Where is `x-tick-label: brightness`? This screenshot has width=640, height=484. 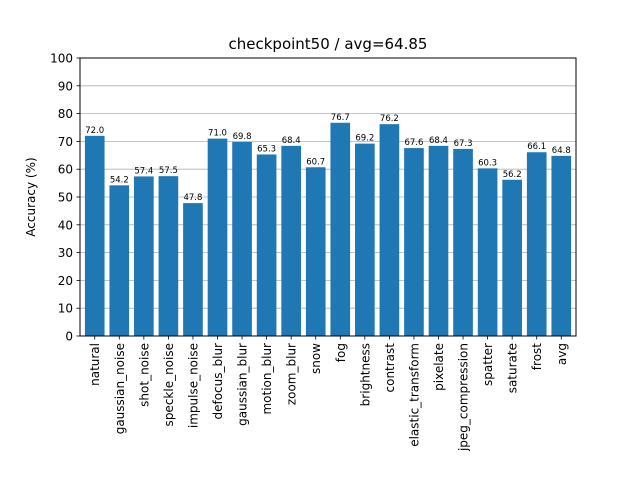 x-tick-label: brightness is located at coordinates (365, 374).